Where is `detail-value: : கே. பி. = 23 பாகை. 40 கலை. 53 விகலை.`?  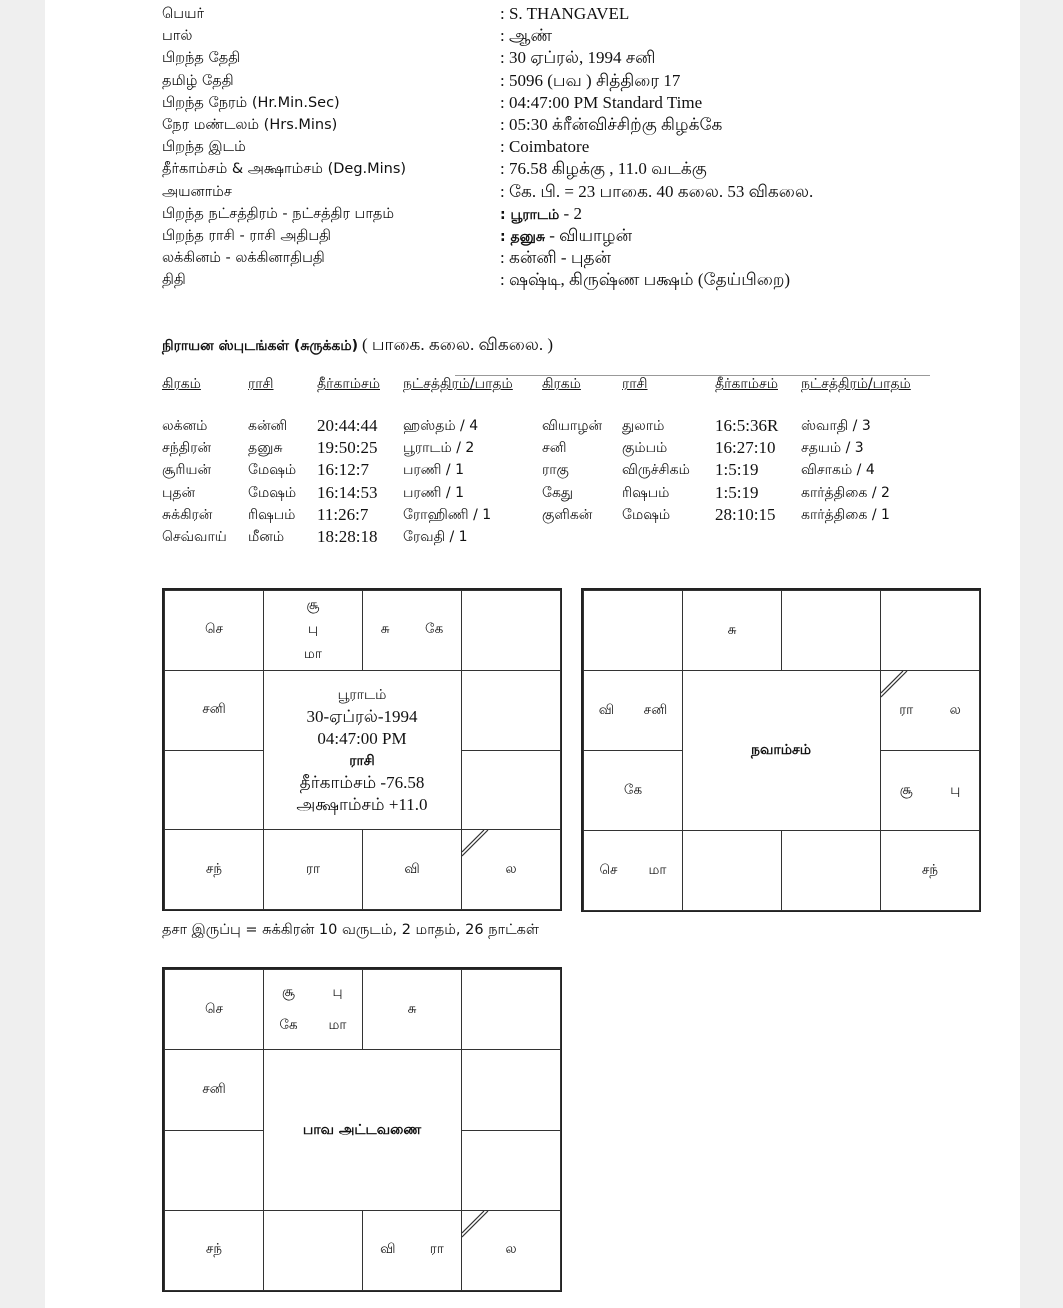 detail-value: : கே. பி. = 23 பாகை. 40 கலை. 53 விகலை. is located at coordinates (656, 193).